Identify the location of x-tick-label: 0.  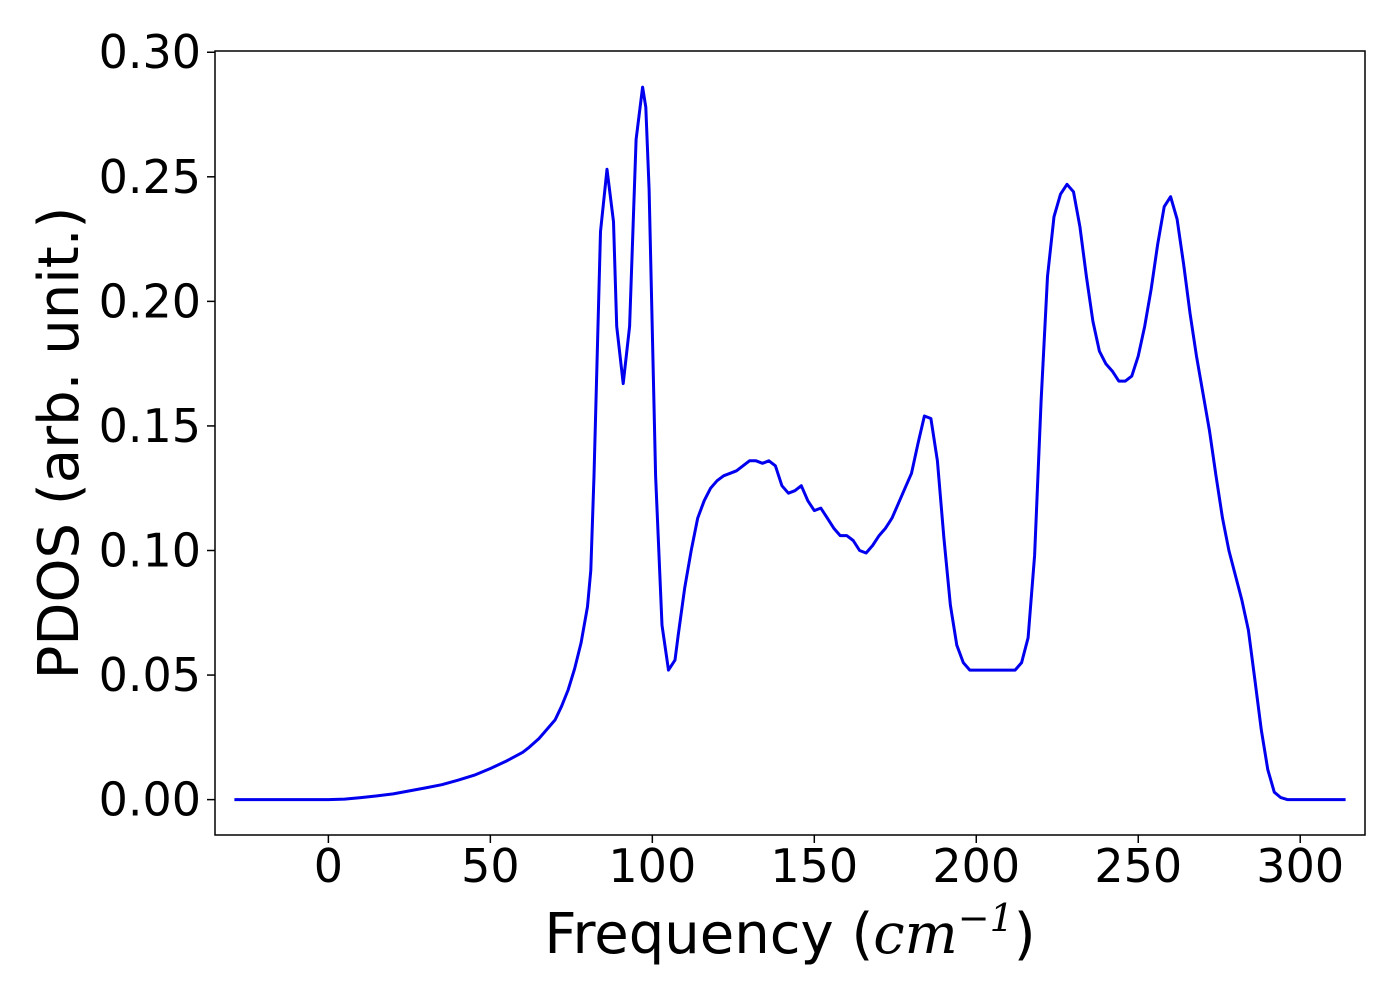
(328, 866).